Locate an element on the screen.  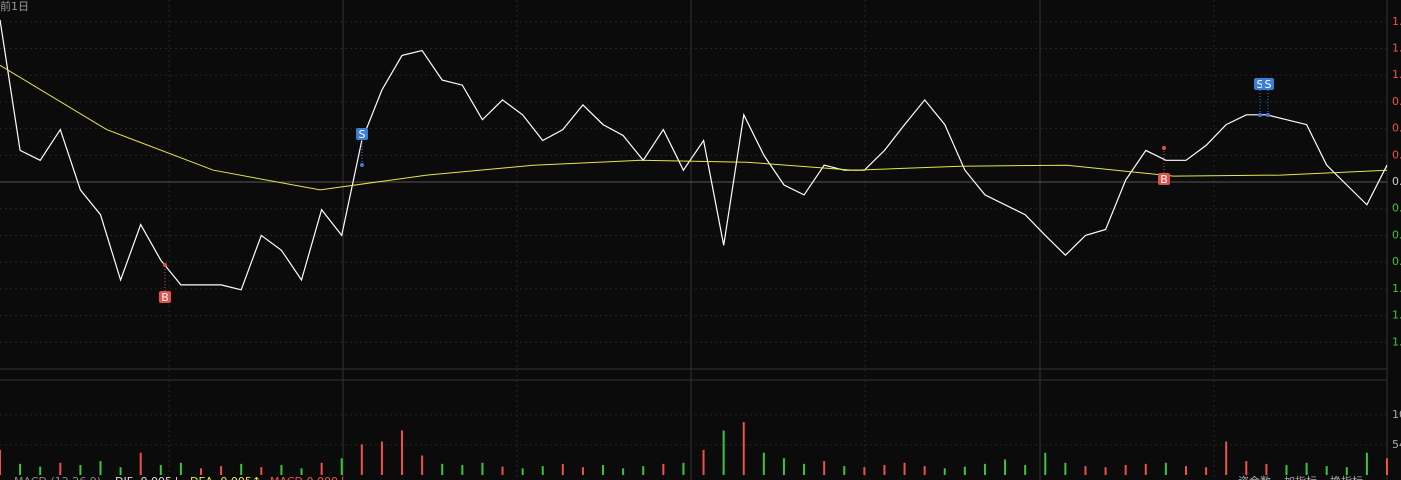
volume-tick-label: 54 is located at coordinates (1396, 444).